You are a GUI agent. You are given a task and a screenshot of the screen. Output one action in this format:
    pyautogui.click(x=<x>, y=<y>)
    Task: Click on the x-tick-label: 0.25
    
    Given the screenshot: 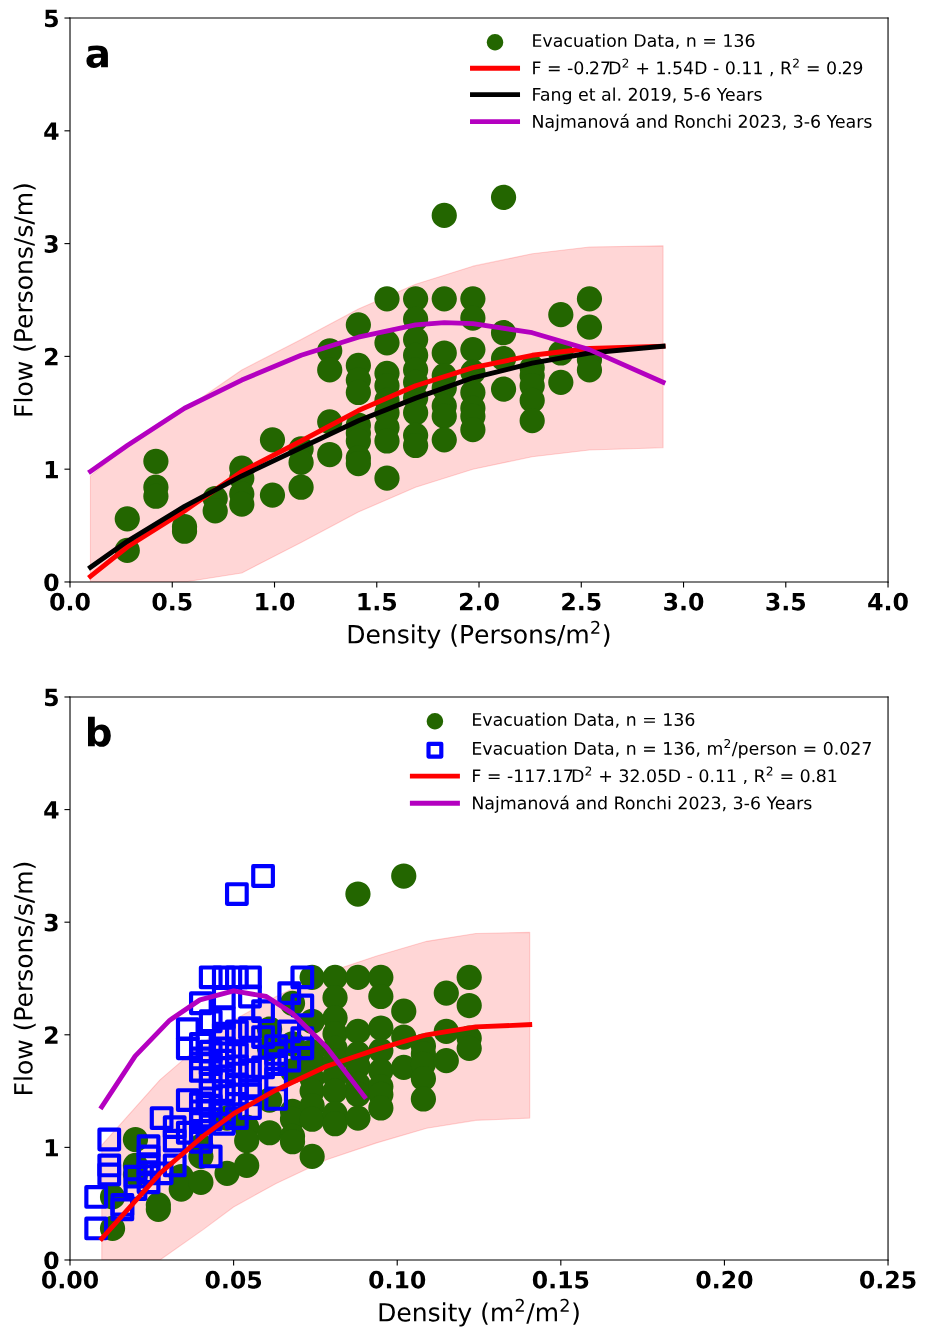 What is the action you would take?
    pyautogui.click(x=888, y=1279)
    